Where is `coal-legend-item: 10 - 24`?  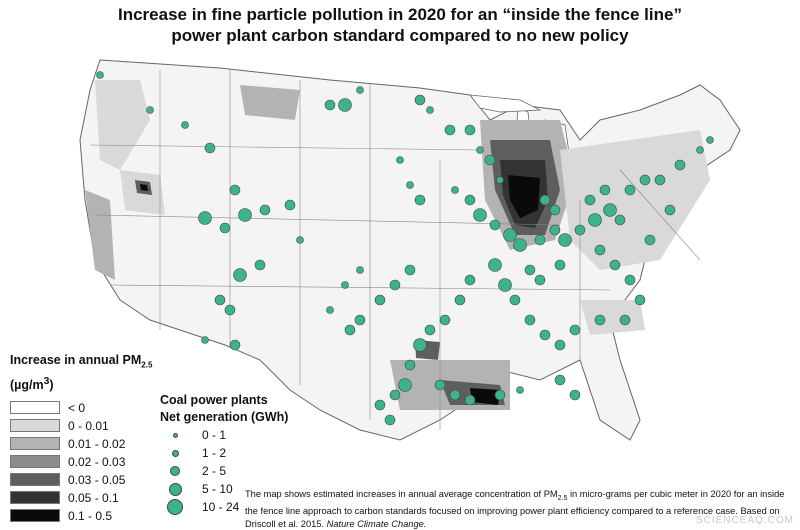
coal-legend-item: 10 - 24 is located at coordinates (224, 507).